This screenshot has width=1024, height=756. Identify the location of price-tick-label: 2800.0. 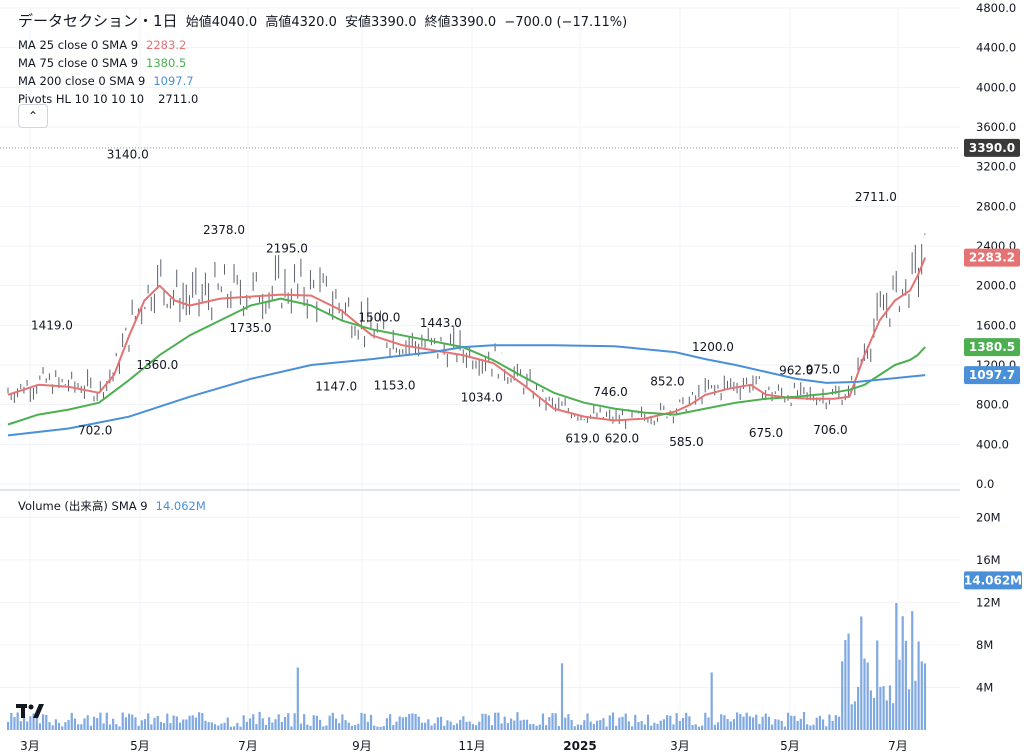
(996, 206).